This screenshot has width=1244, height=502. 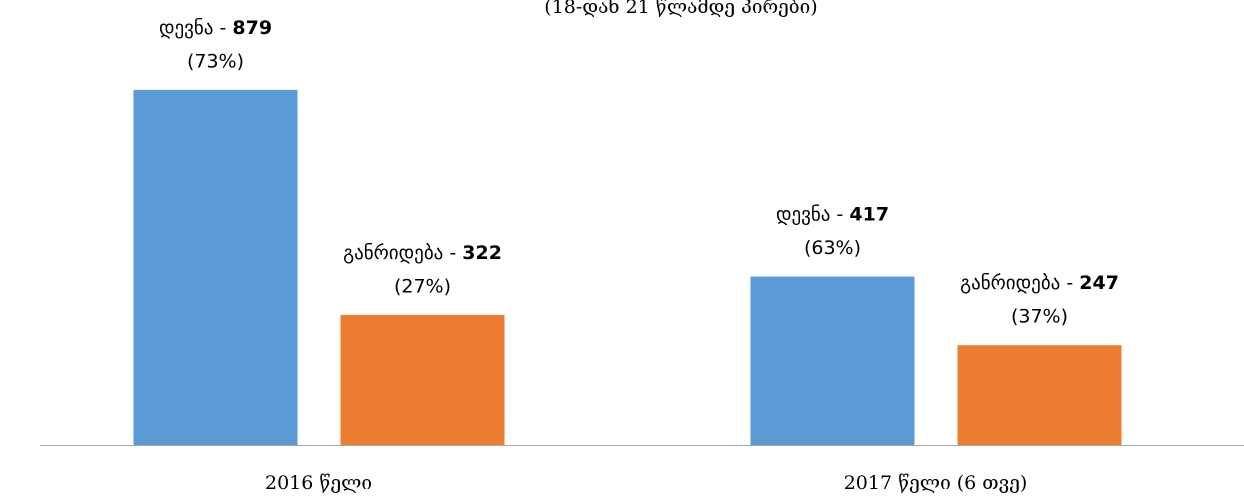 What do you see at coordinates (422, 252) in the screenshot?
I see `data-label: განრიდება - 322` at bounding box center [422, 252].